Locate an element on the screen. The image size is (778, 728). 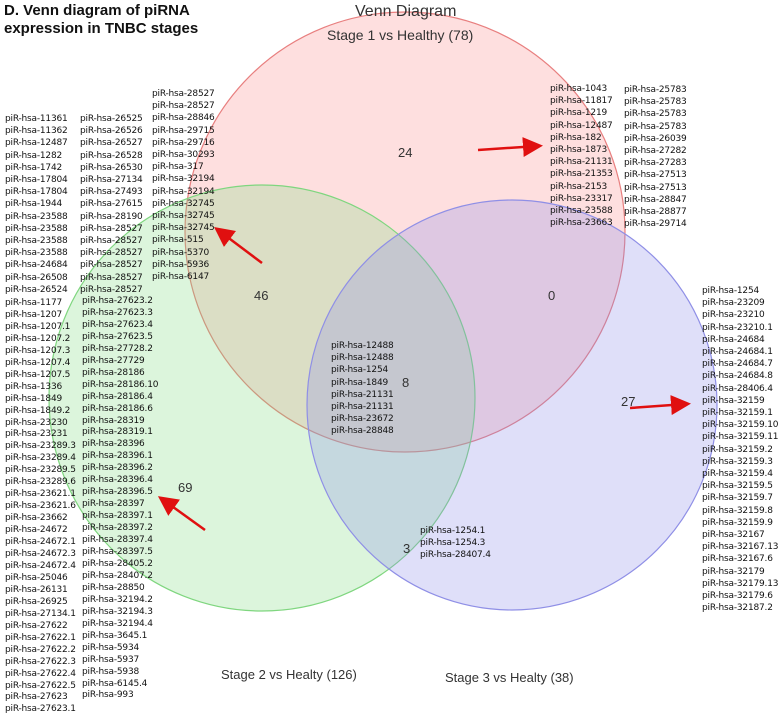
gene-id: piR-hsa-27623 is located at coordinates (36, 697).